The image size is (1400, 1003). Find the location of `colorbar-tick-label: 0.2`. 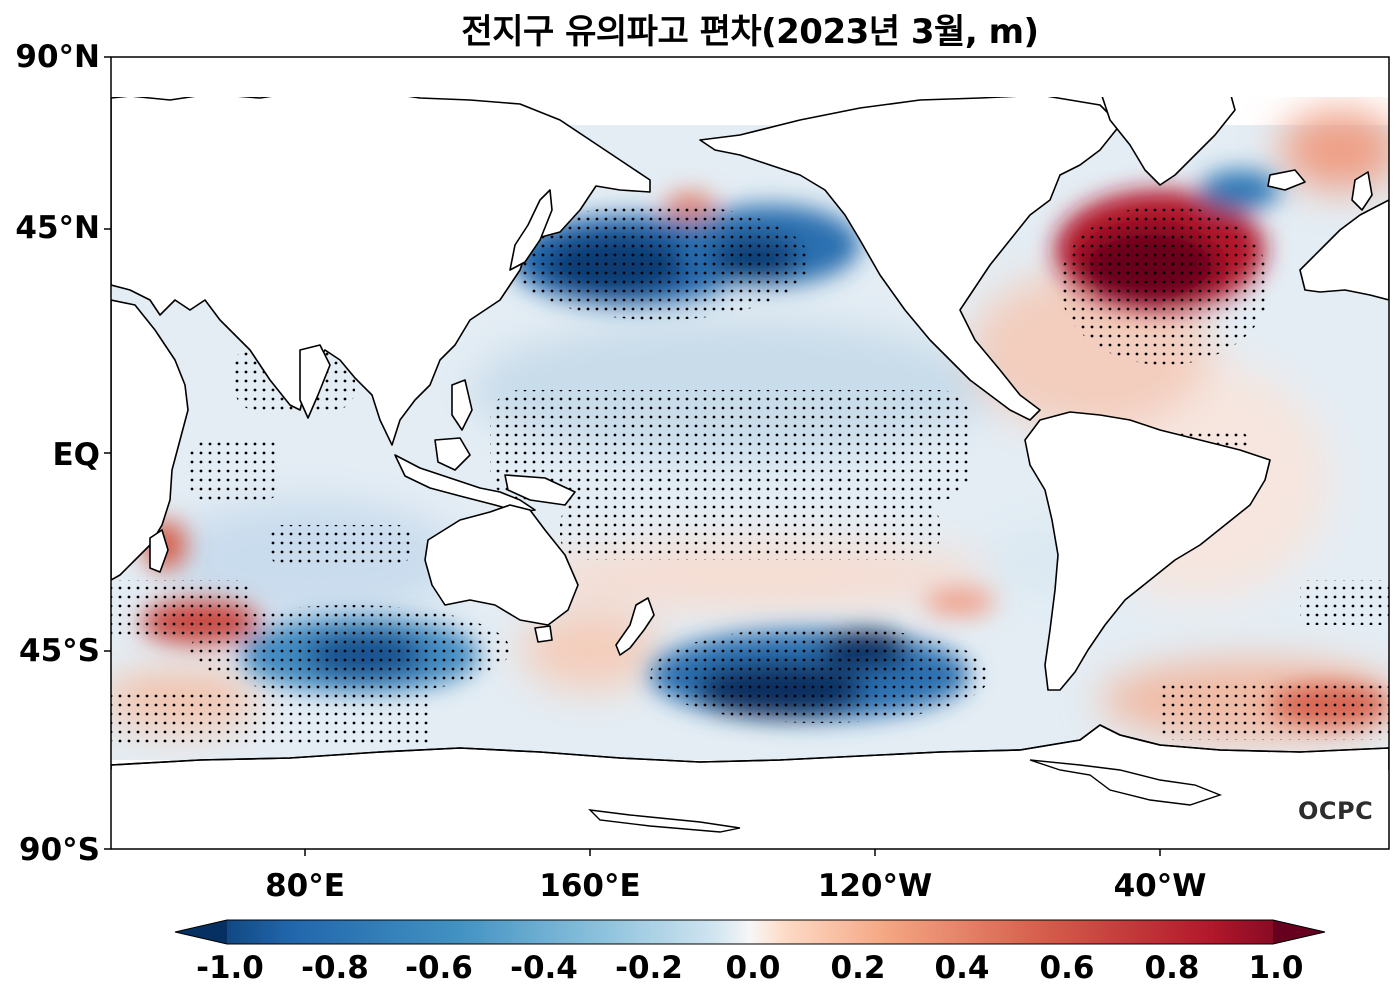

colorbar-tick-label: 0.2 is located at coordinates (858, 968).